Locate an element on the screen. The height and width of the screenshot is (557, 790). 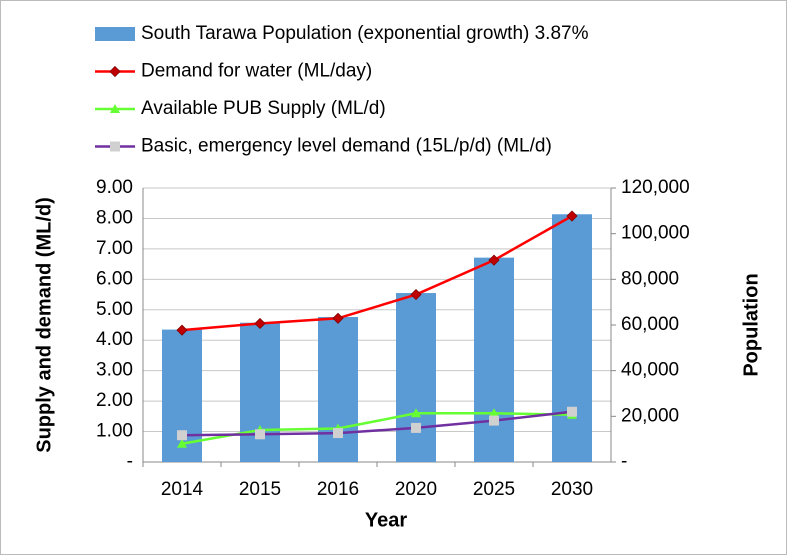
legend-swatch is located at coordinates (115, 34).